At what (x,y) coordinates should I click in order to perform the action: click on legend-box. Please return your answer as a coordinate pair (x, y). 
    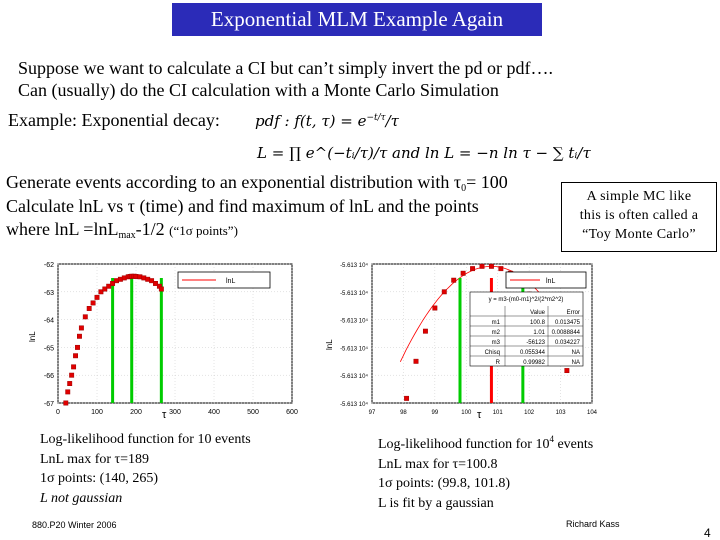
    Looking at the image, I should click on (546, 280).